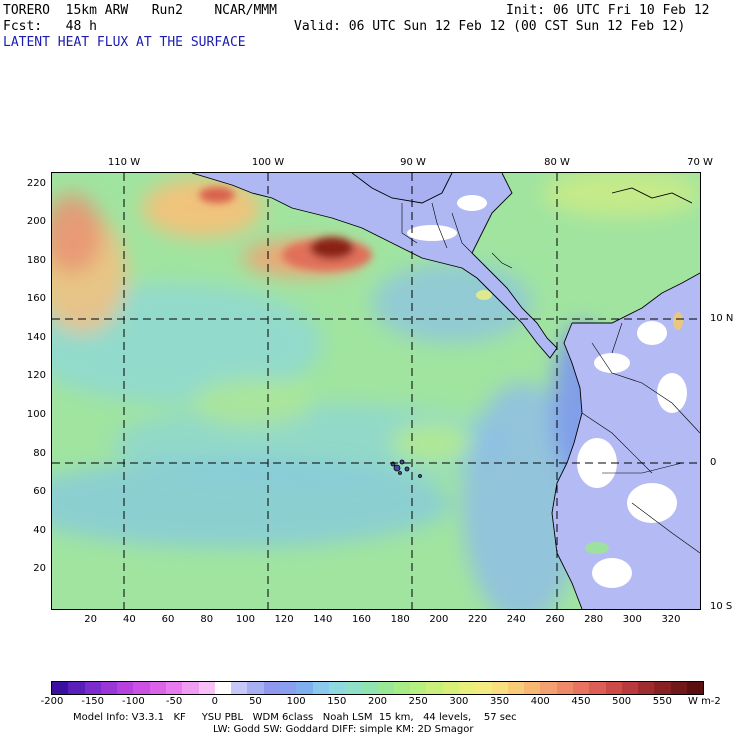 This screenshot has width=740, height=740. Describe the element at coordinates (133, 701) in the screenshot. I see `colorbar-tick-label: -100` at that location.